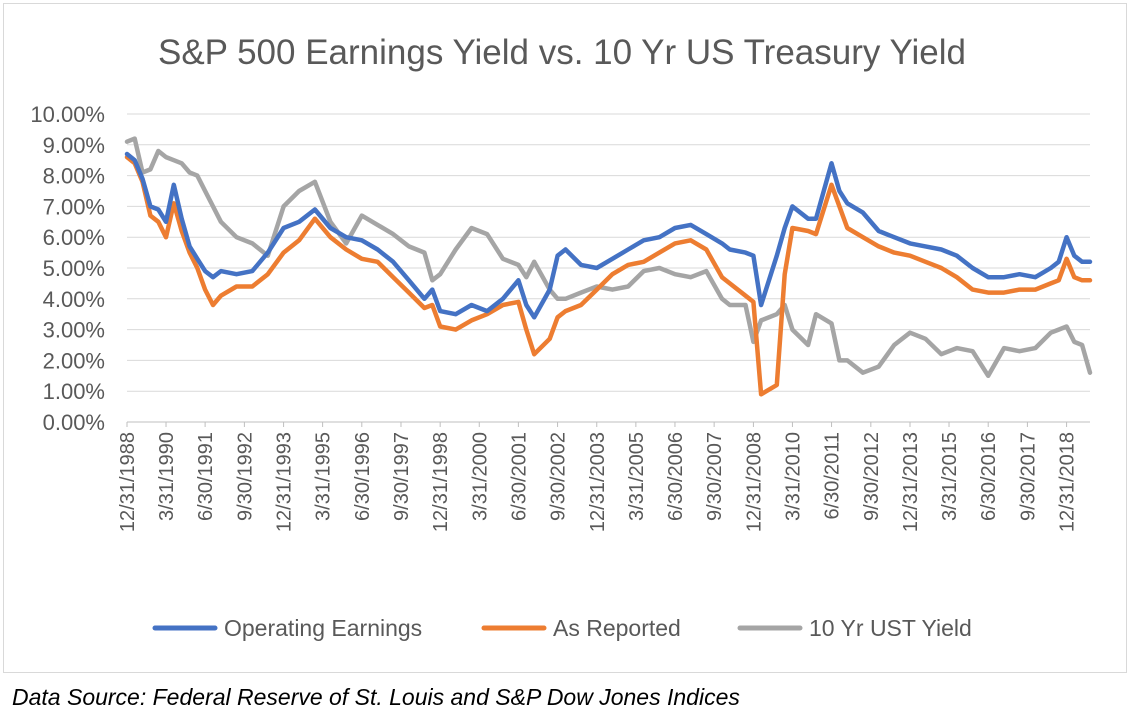 The height and width of the screenshot is (719, 1134). I want to click on x-tick-label: 9/30/1992, so click(245, 476).